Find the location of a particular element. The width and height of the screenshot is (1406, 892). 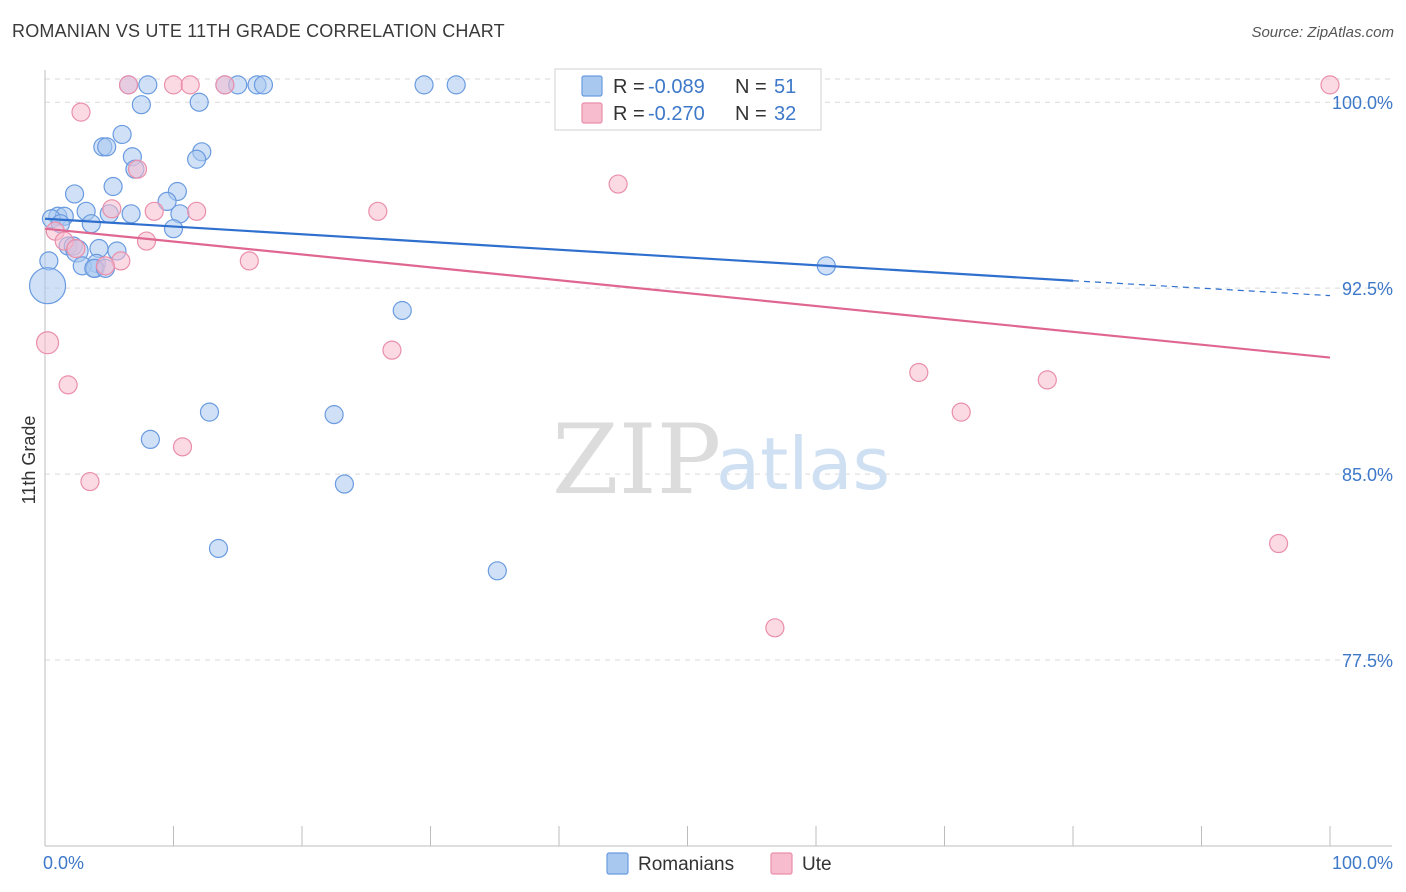

trend-lines is located at coordinates (687, 288).